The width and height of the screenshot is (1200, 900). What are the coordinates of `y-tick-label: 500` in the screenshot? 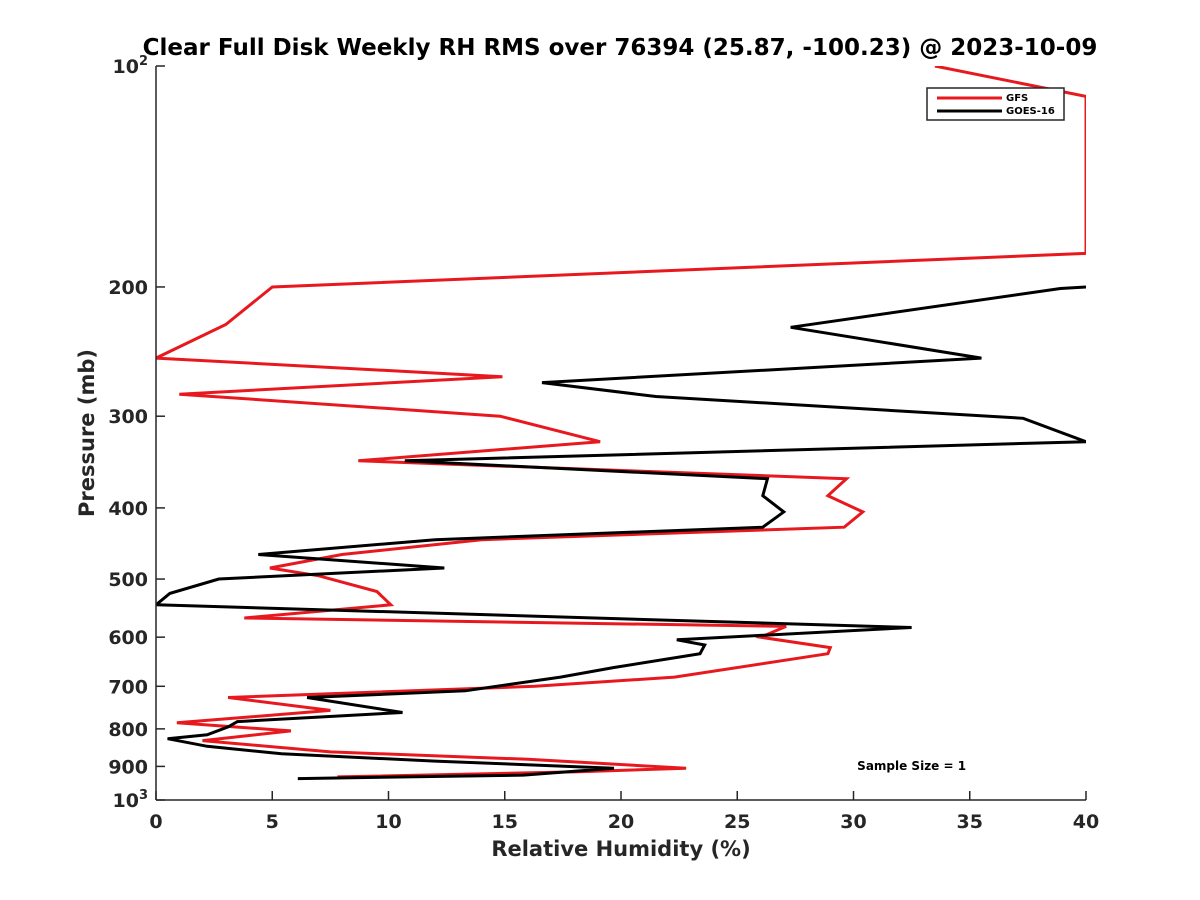 It's located at (128, 580).